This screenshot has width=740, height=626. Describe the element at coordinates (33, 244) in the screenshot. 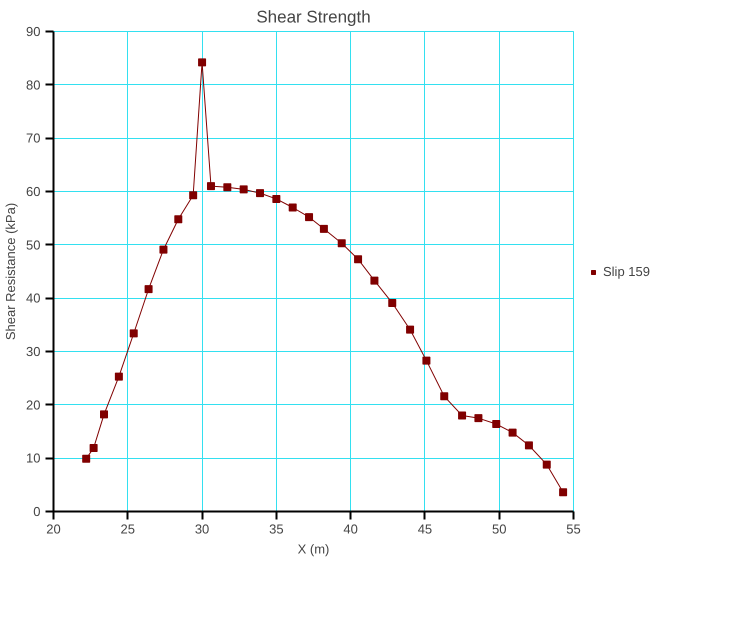

I see `y-tick-label: 50` at that location.